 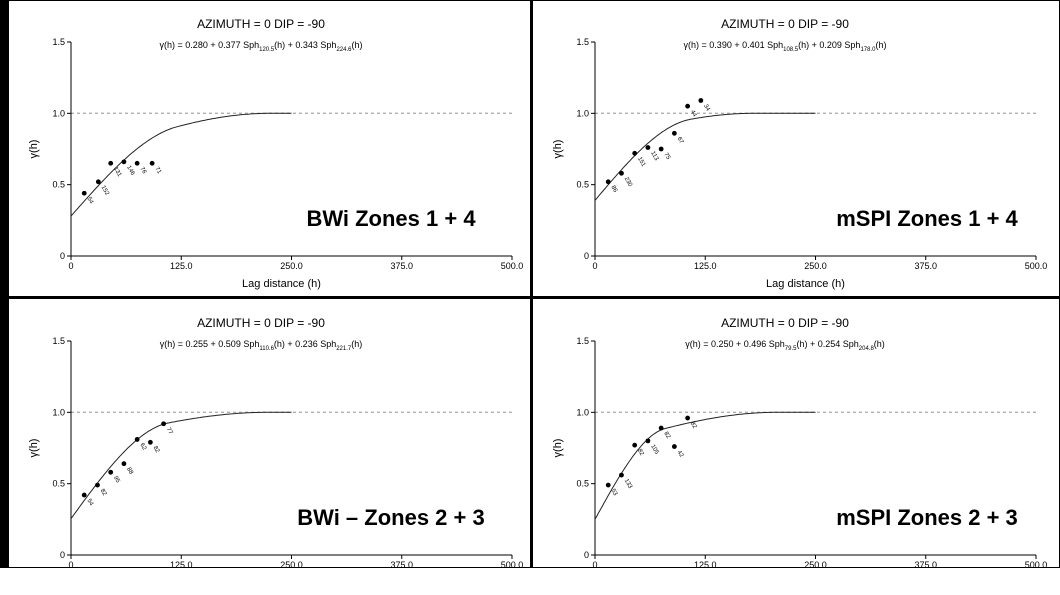 I want to click on point-pair-count: 230, so click(x=628, y=182).